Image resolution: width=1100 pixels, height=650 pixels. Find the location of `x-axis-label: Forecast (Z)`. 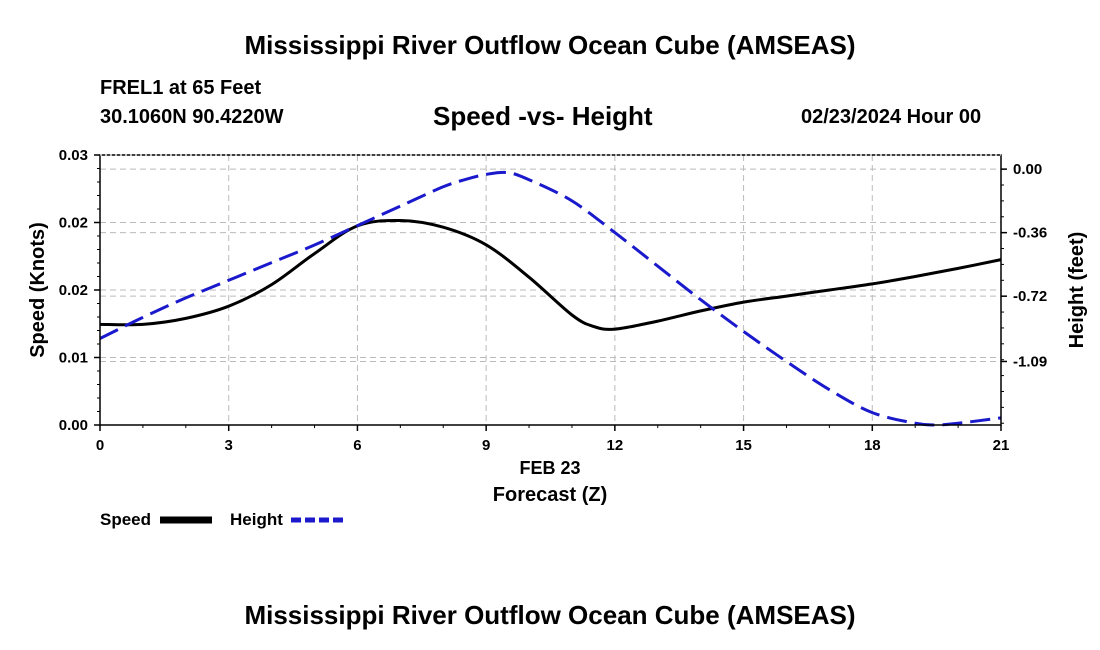

x-axis-label: Forecast (Z) is located at coordinates (550, 495).